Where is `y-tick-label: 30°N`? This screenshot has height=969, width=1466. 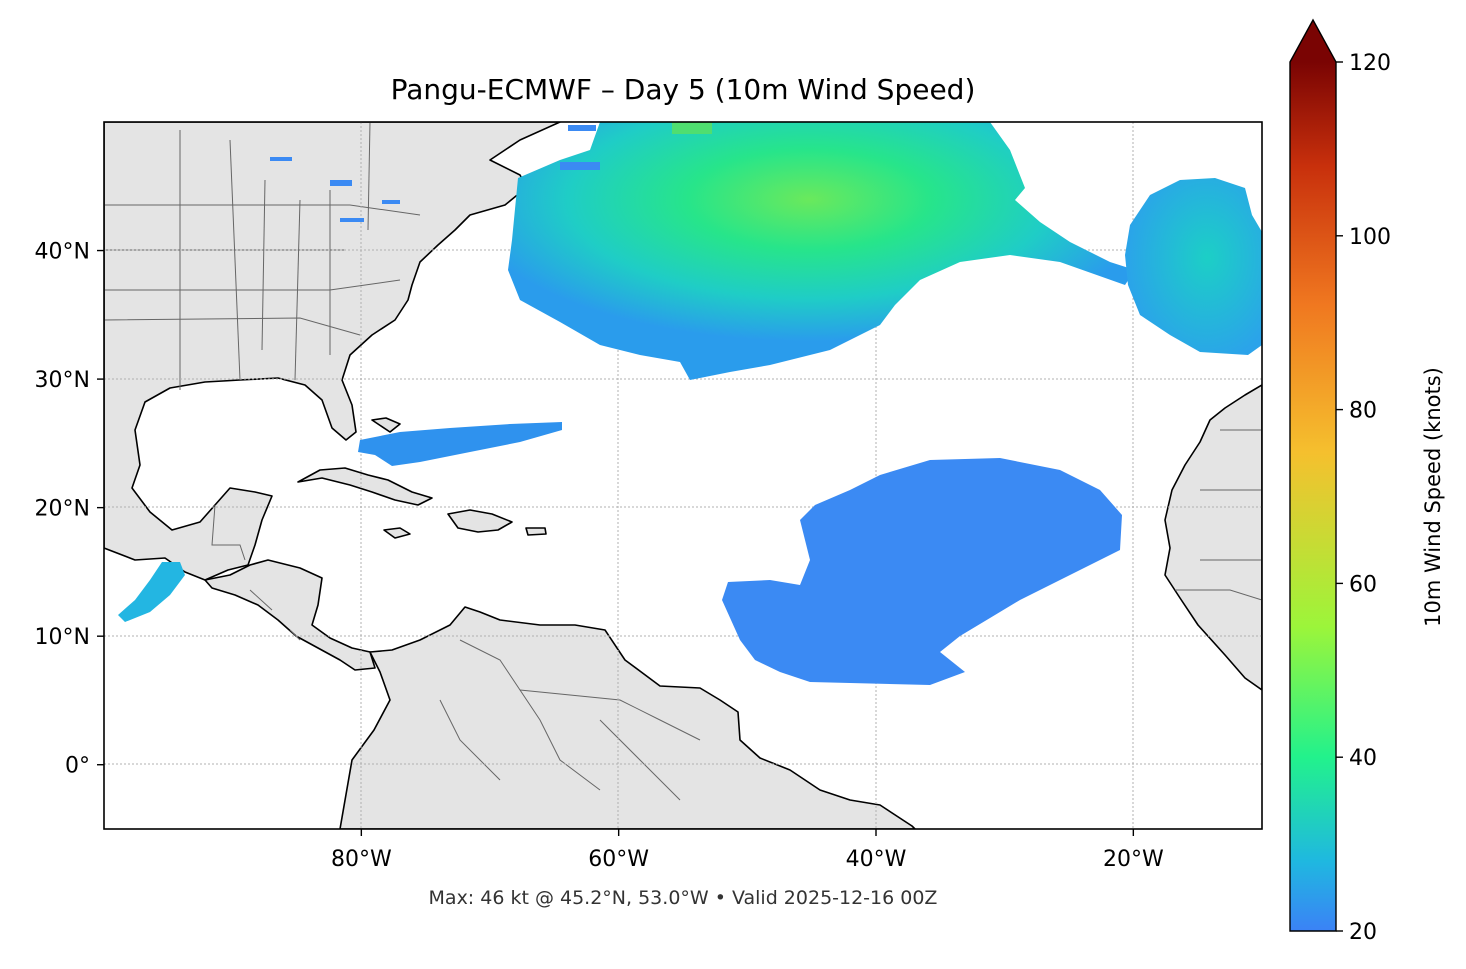
y-tick-label: 30°N is located at coordinates (62, 380).